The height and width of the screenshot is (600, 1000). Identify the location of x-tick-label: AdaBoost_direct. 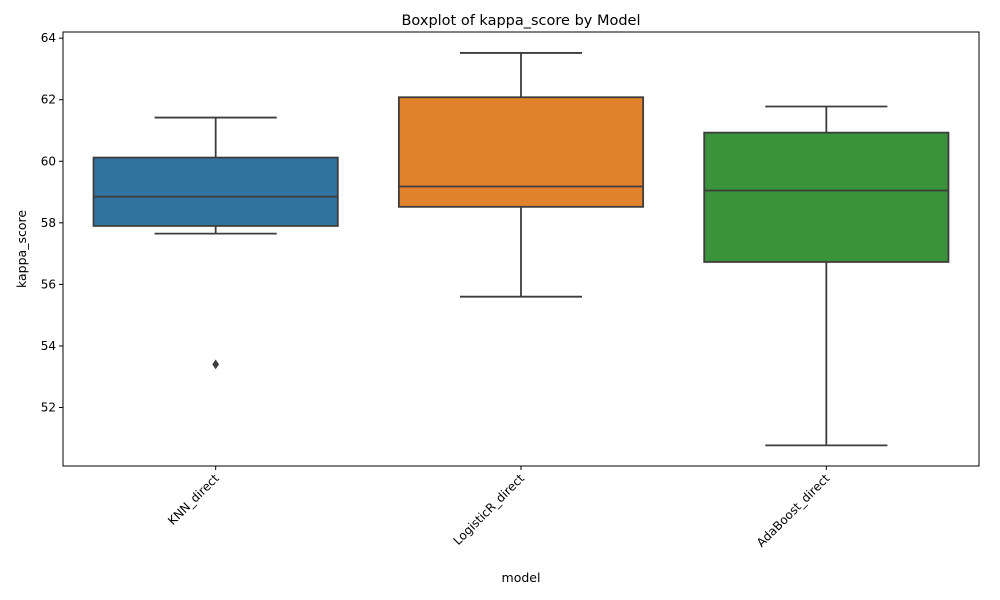
(793, 510).